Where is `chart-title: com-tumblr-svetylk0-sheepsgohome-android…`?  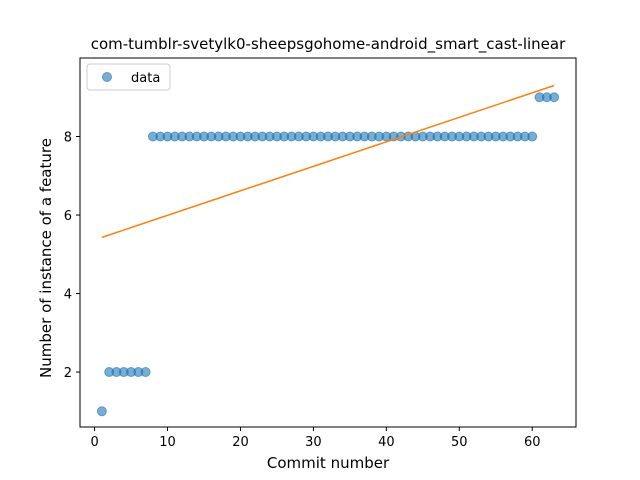 chart-title: com-tumblr-svetylk0-sheepsgohome-android… is located at coordinates (328, 44).